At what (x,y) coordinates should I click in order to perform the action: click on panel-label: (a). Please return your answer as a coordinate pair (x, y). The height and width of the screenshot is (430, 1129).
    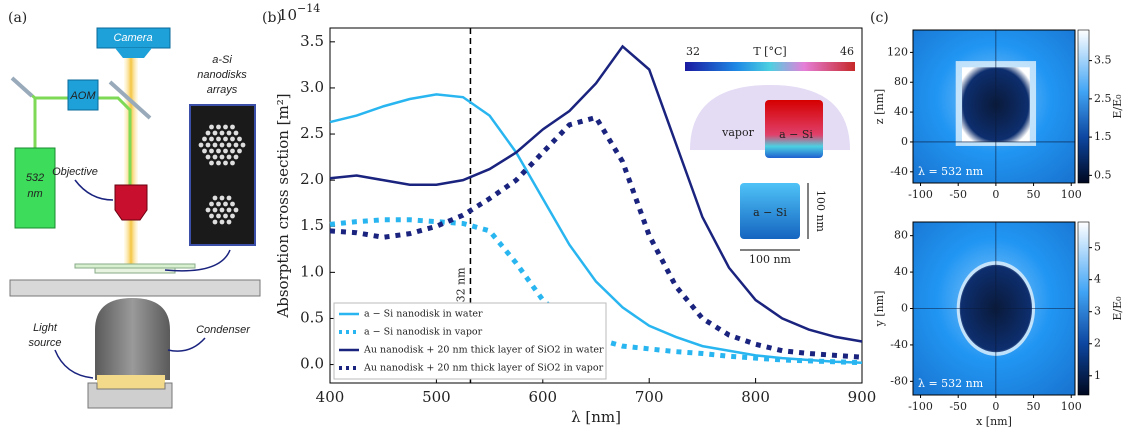
    Looking at the image, I should click on (17, 18).